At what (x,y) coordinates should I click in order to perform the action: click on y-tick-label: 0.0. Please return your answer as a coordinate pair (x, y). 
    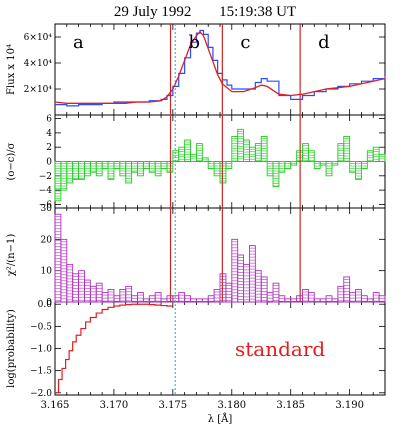
    Looking at the image, I should click on (45, 305).